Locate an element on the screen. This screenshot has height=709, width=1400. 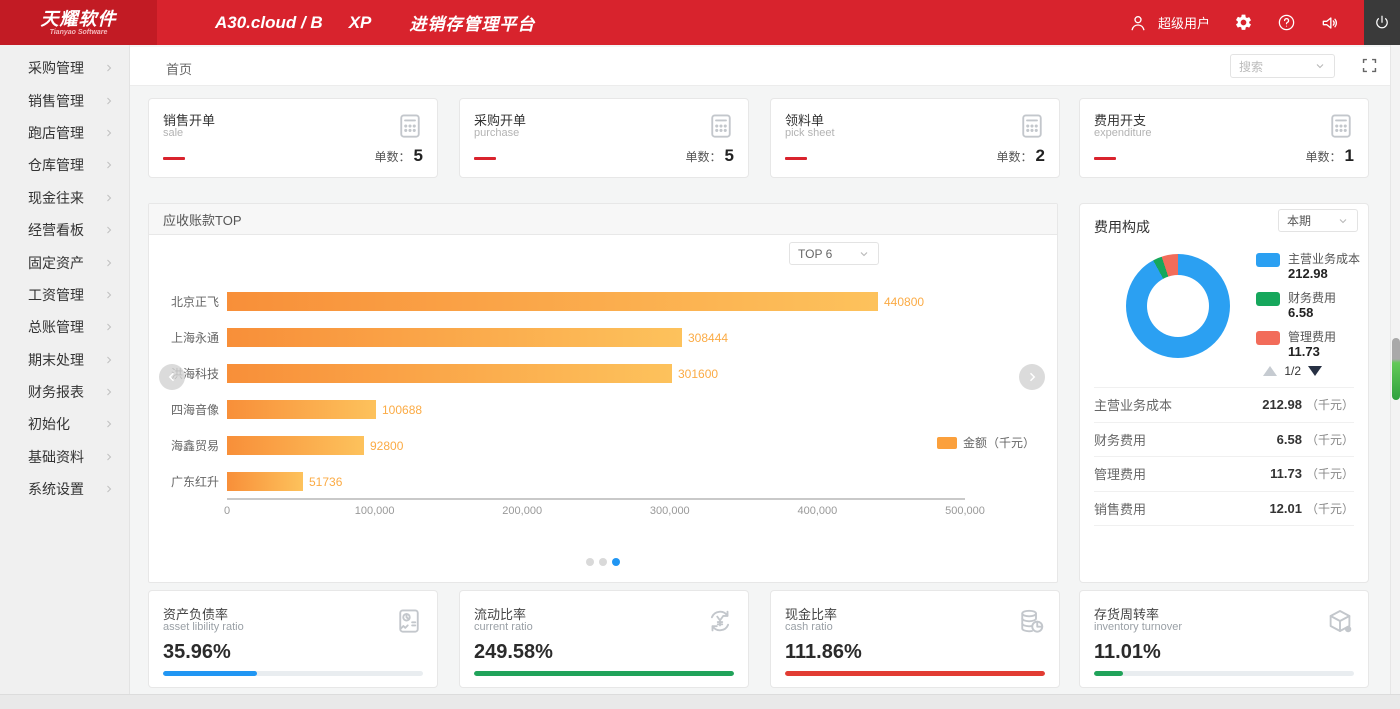
donut-legend-item-1: 财务费用 6.58 is located at coordinates (1308, 306).